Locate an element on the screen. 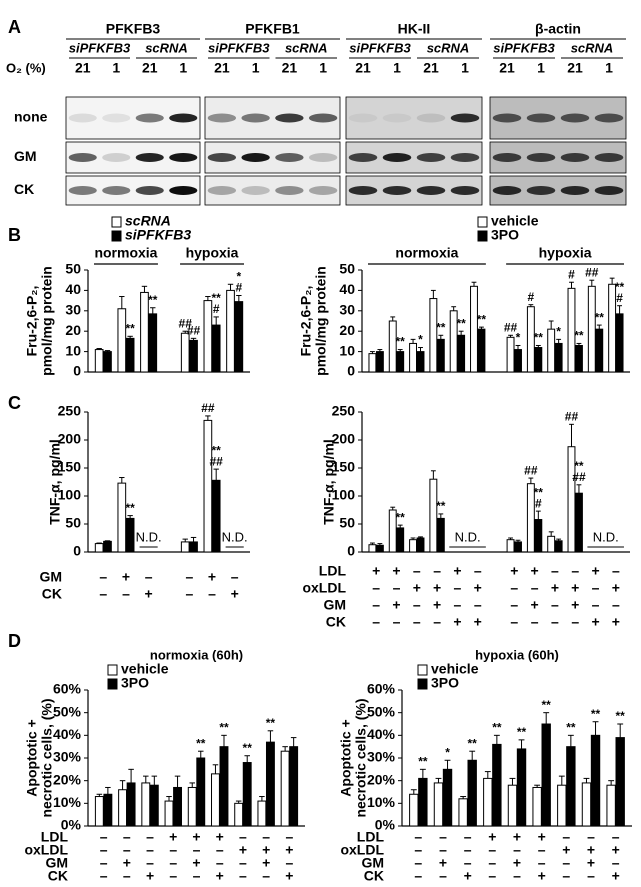 This screenshot has width=641, height=887. protein-label: PFKFB1 is located at coordinates (272, 29).